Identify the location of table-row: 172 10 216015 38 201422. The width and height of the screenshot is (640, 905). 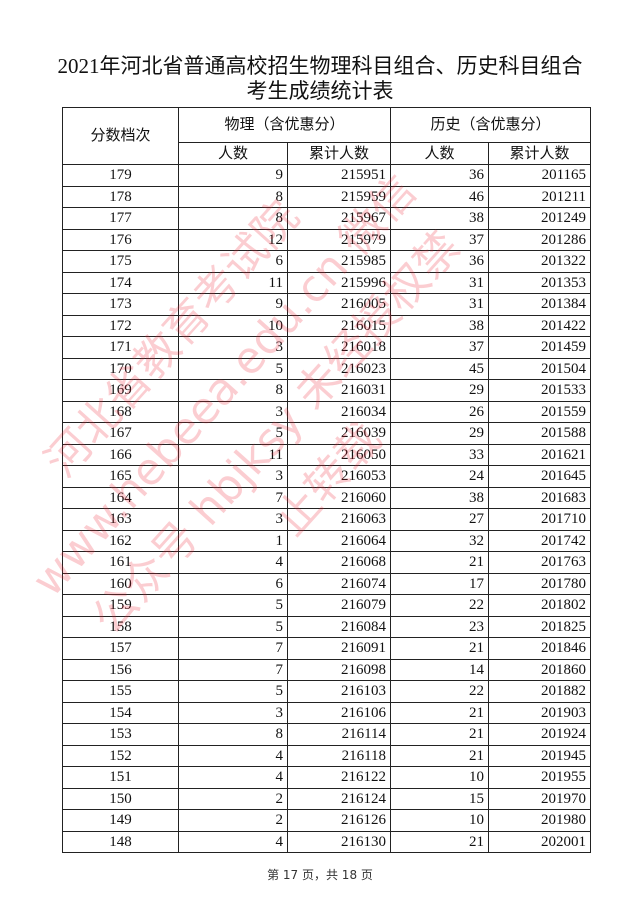
(327, 325).